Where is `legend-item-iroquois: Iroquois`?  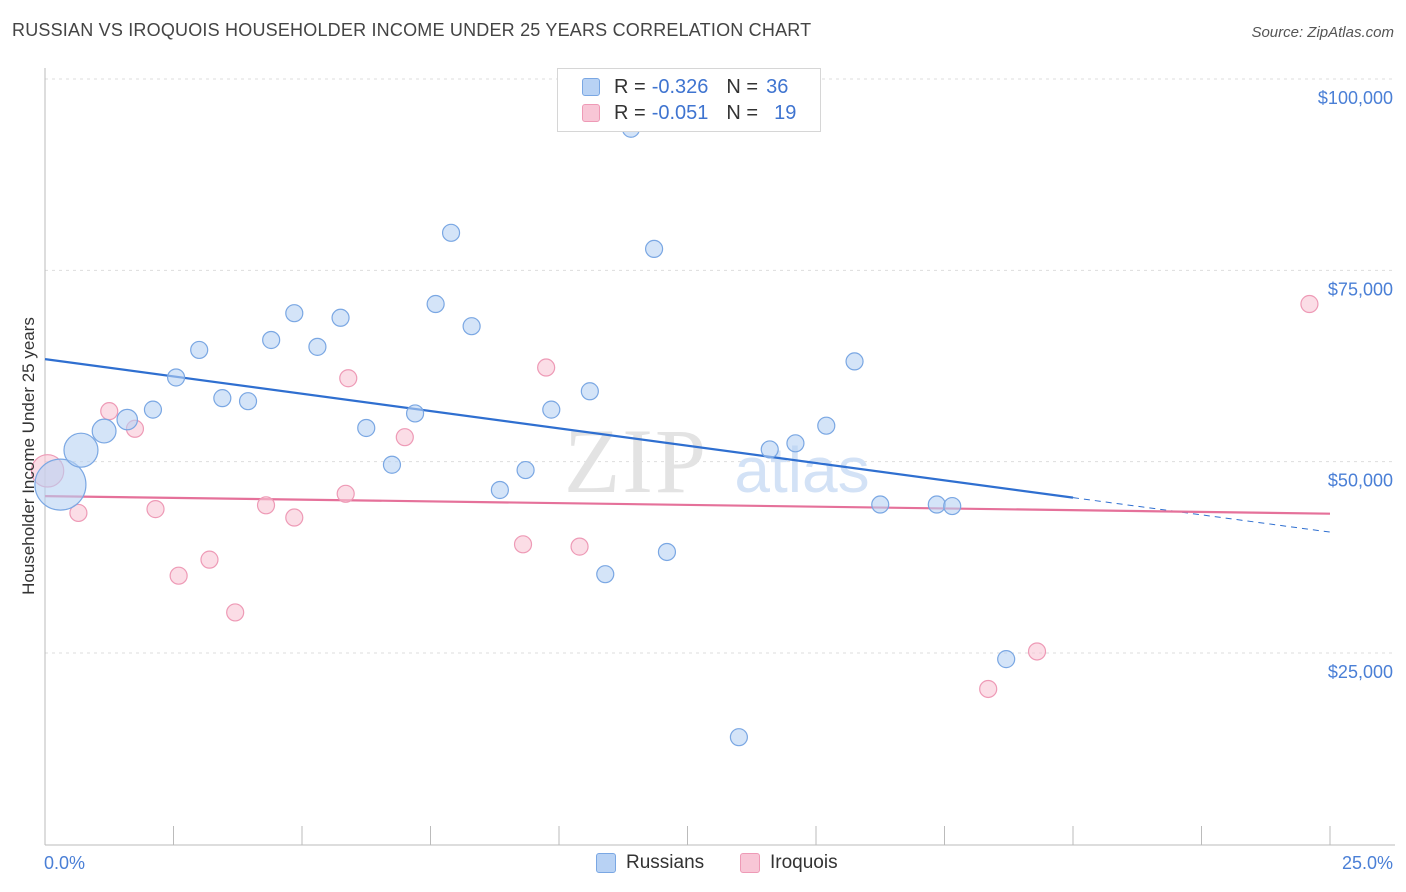 legend-item-iroquois: Iroquois is located at coordinates (789, 863).